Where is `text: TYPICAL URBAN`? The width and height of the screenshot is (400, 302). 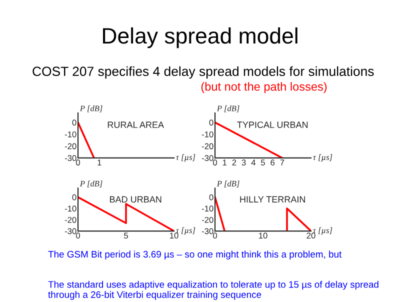 text: TYPICAL URBAN is located at coordinates (272, 125).